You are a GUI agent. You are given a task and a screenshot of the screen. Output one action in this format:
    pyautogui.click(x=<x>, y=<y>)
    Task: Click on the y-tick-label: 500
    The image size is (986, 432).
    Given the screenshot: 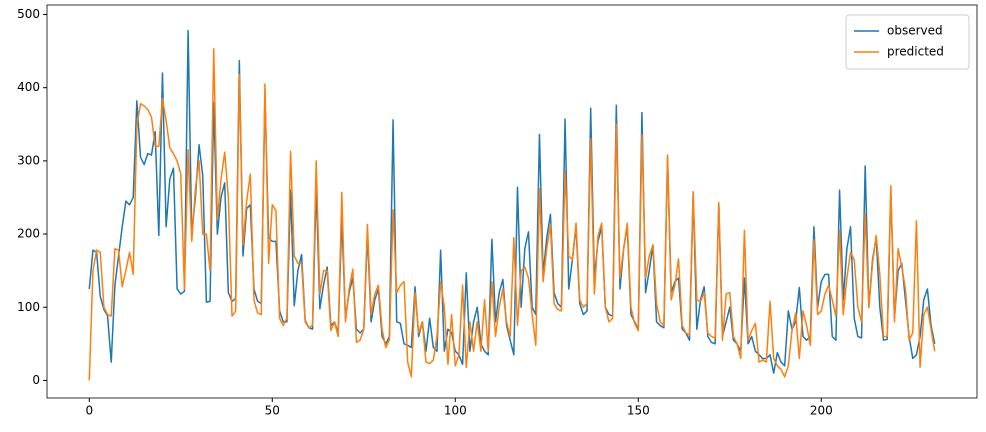 What is the action you would take?
    pyautogui.click(x=28, y=14)
    